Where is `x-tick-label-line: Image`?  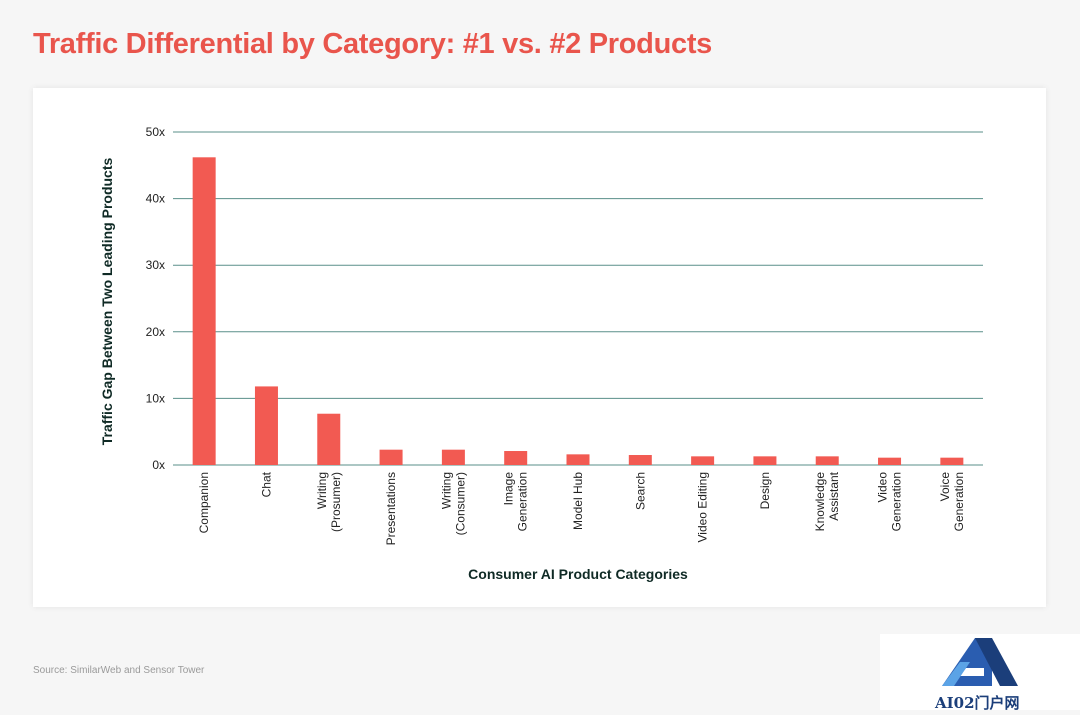 x-tick-label-line: Image is located at coordinates (509, 489).